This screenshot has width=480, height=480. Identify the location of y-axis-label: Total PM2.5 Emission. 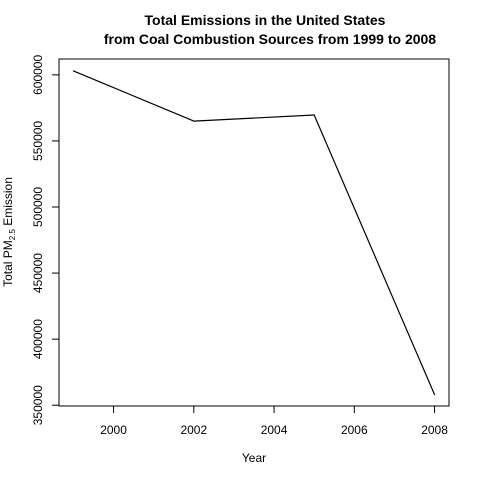
(9, 232).